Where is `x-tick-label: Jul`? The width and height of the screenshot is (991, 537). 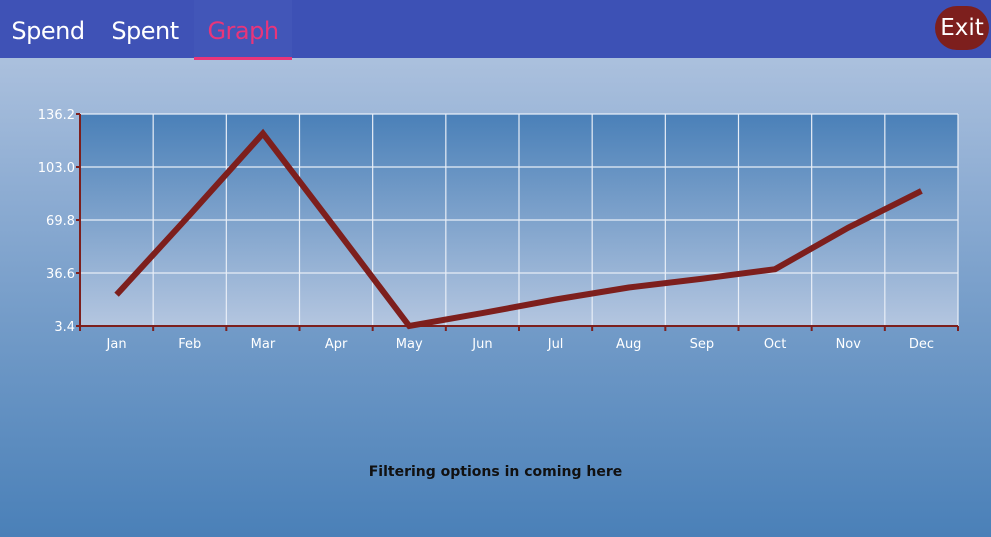 x-tick-label: Jul is located at coordinates (555, 344).